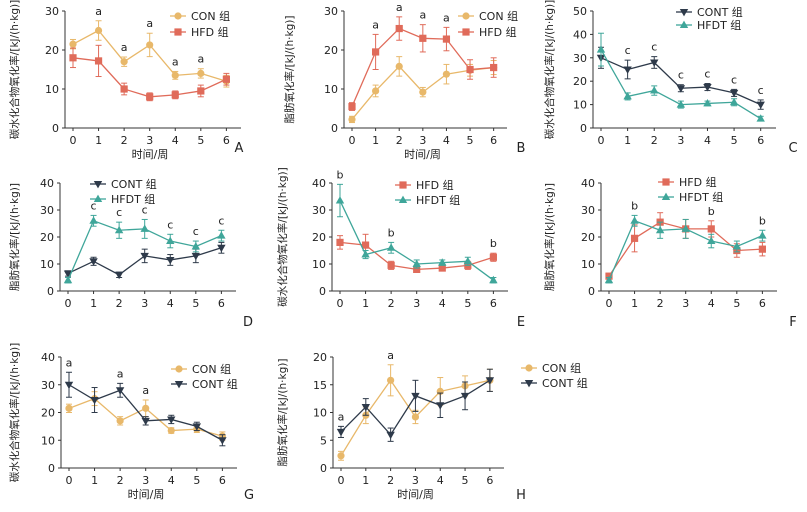 The image size is (807, 512). Describe the element at coordinates (320, 385) in the screenshot. I see `y-tick-label: 15` at that location.